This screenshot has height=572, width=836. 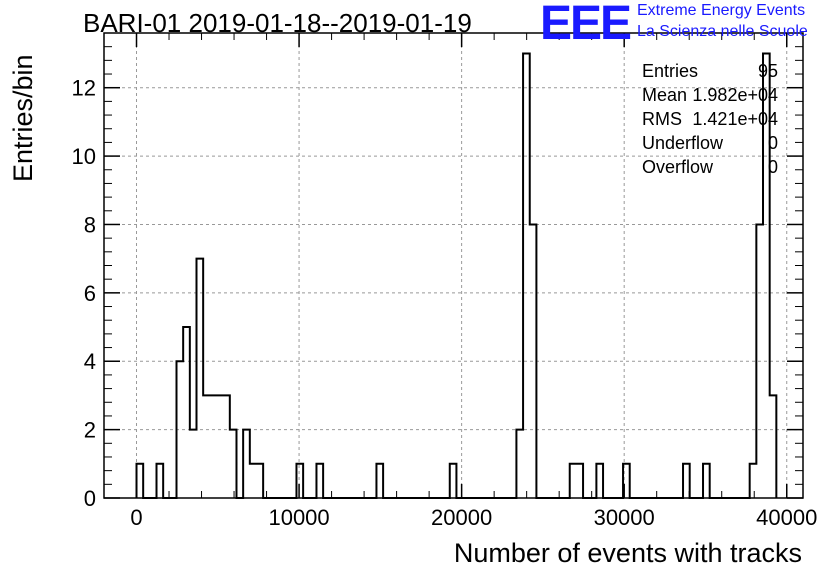 I want to click on x-tick-label: 0, so click(x=136, y=517).